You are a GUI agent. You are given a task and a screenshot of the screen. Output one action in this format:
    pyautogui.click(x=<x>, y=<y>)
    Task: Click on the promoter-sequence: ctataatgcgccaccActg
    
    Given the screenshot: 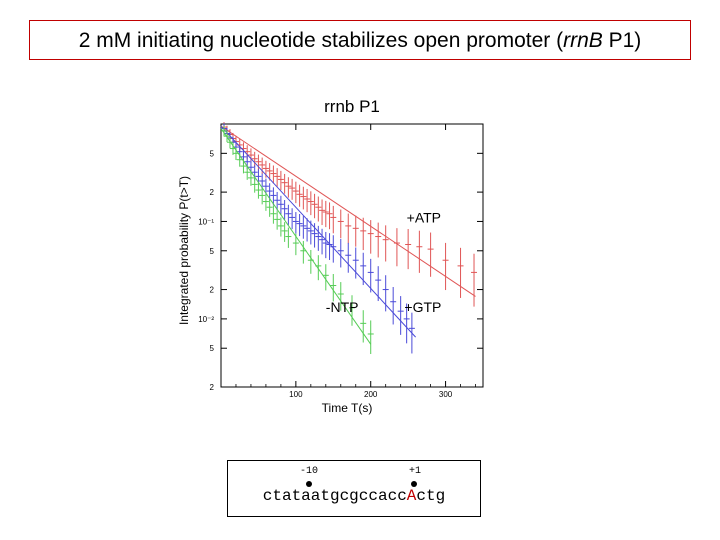 What is the action you would take?
    pyautogui.click(x=354, y=496)
    